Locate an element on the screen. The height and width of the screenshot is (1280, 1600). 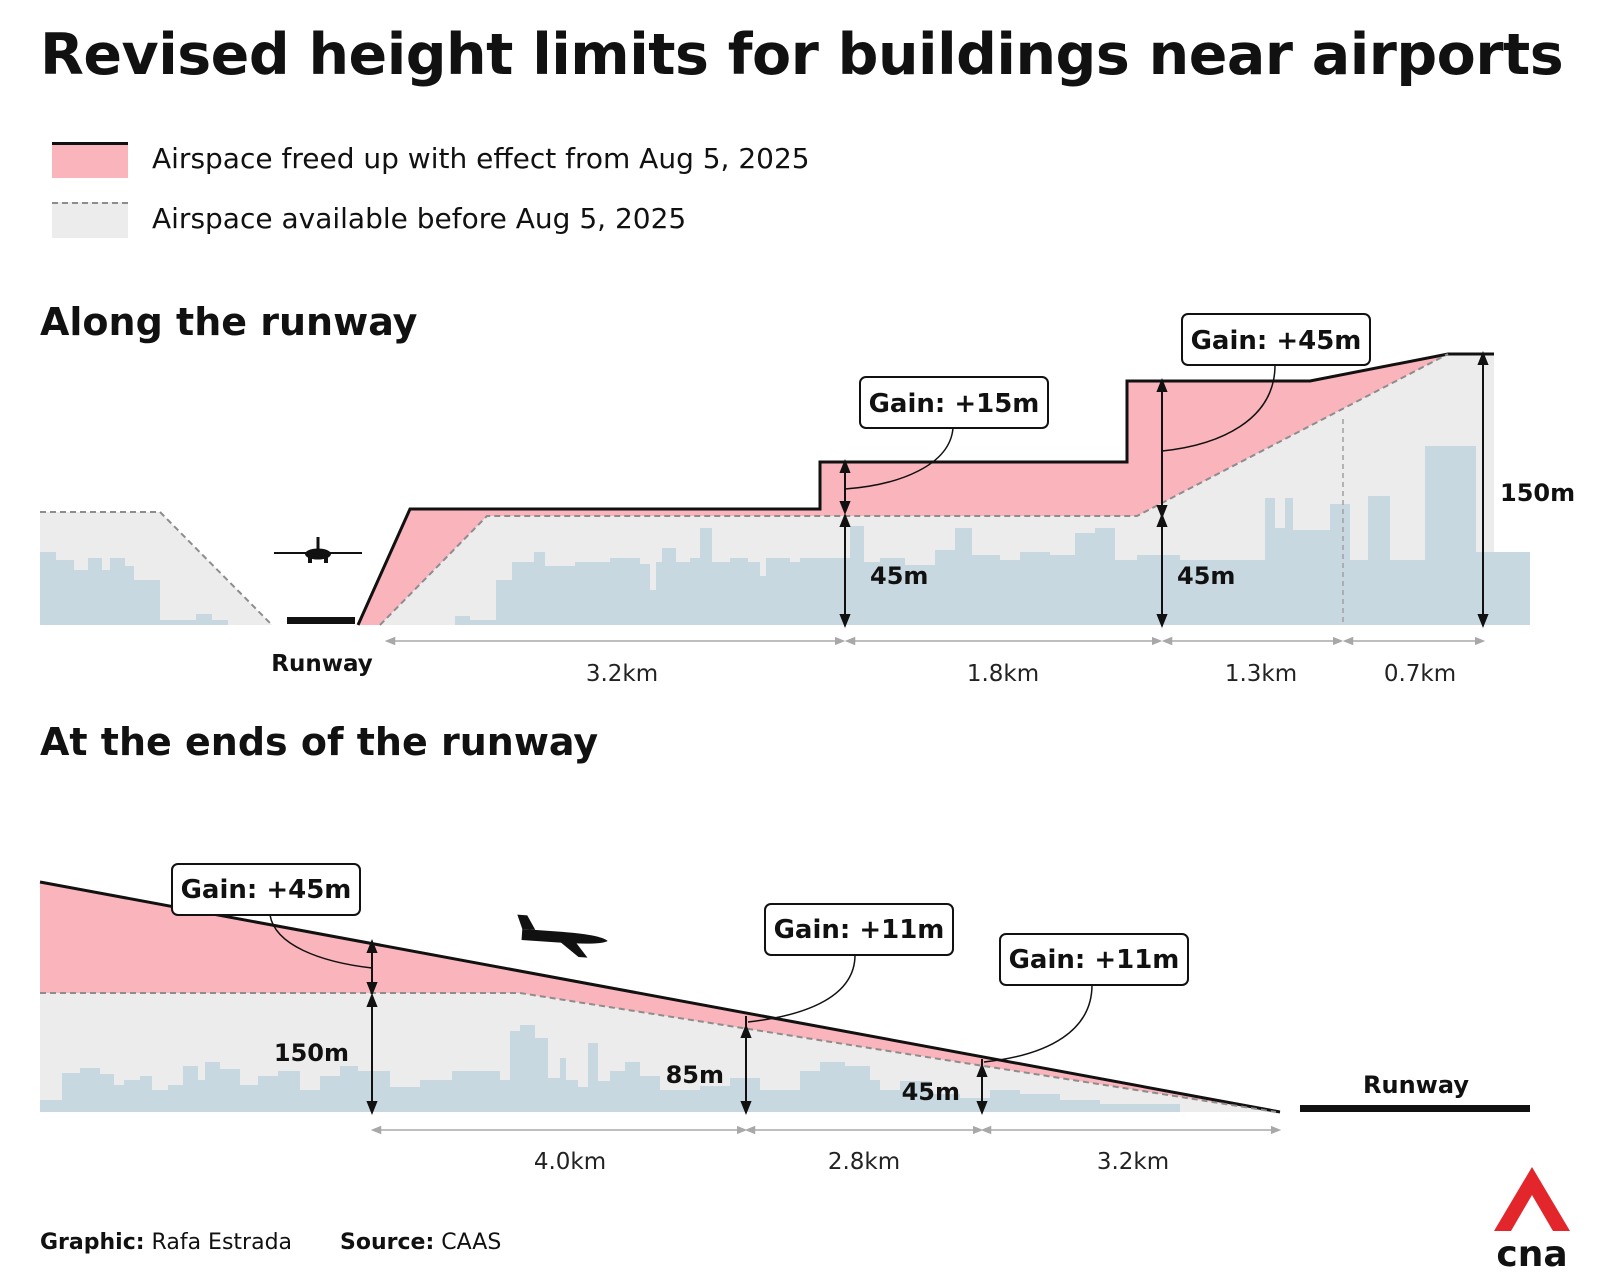
footer-graphic-label: Graphic: is located at coordinates (92, 1242).